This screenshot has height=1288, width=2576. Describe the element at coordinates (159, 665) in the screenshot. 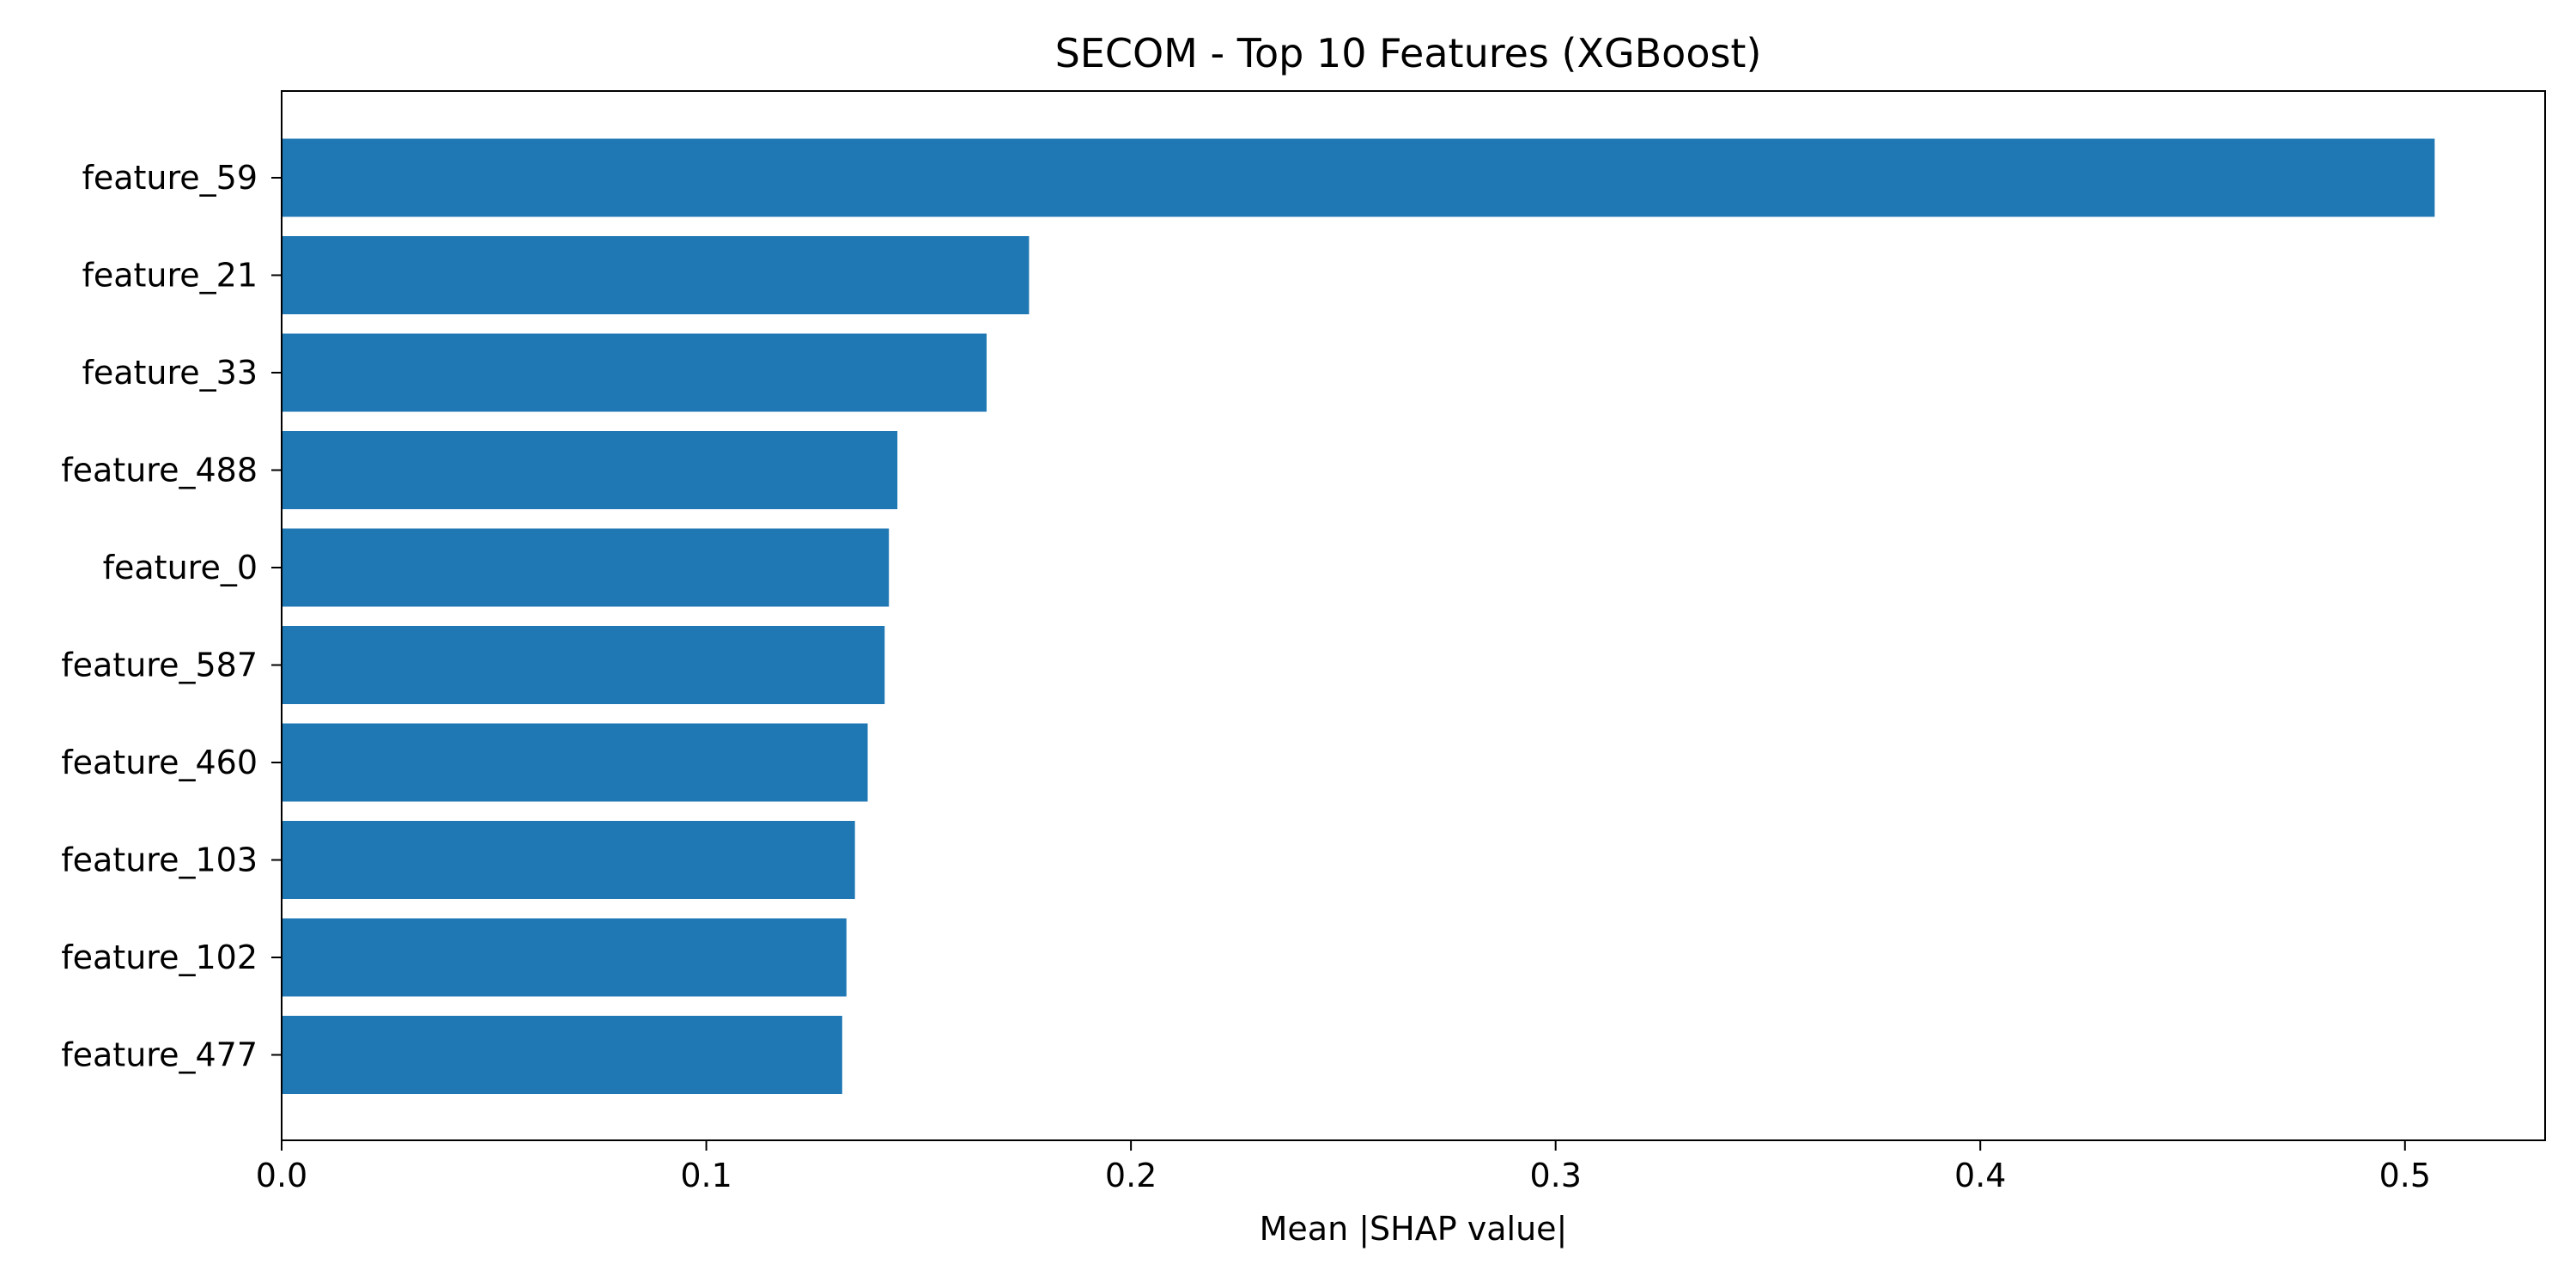

I see `y-tick-label: feature_587` at that location.